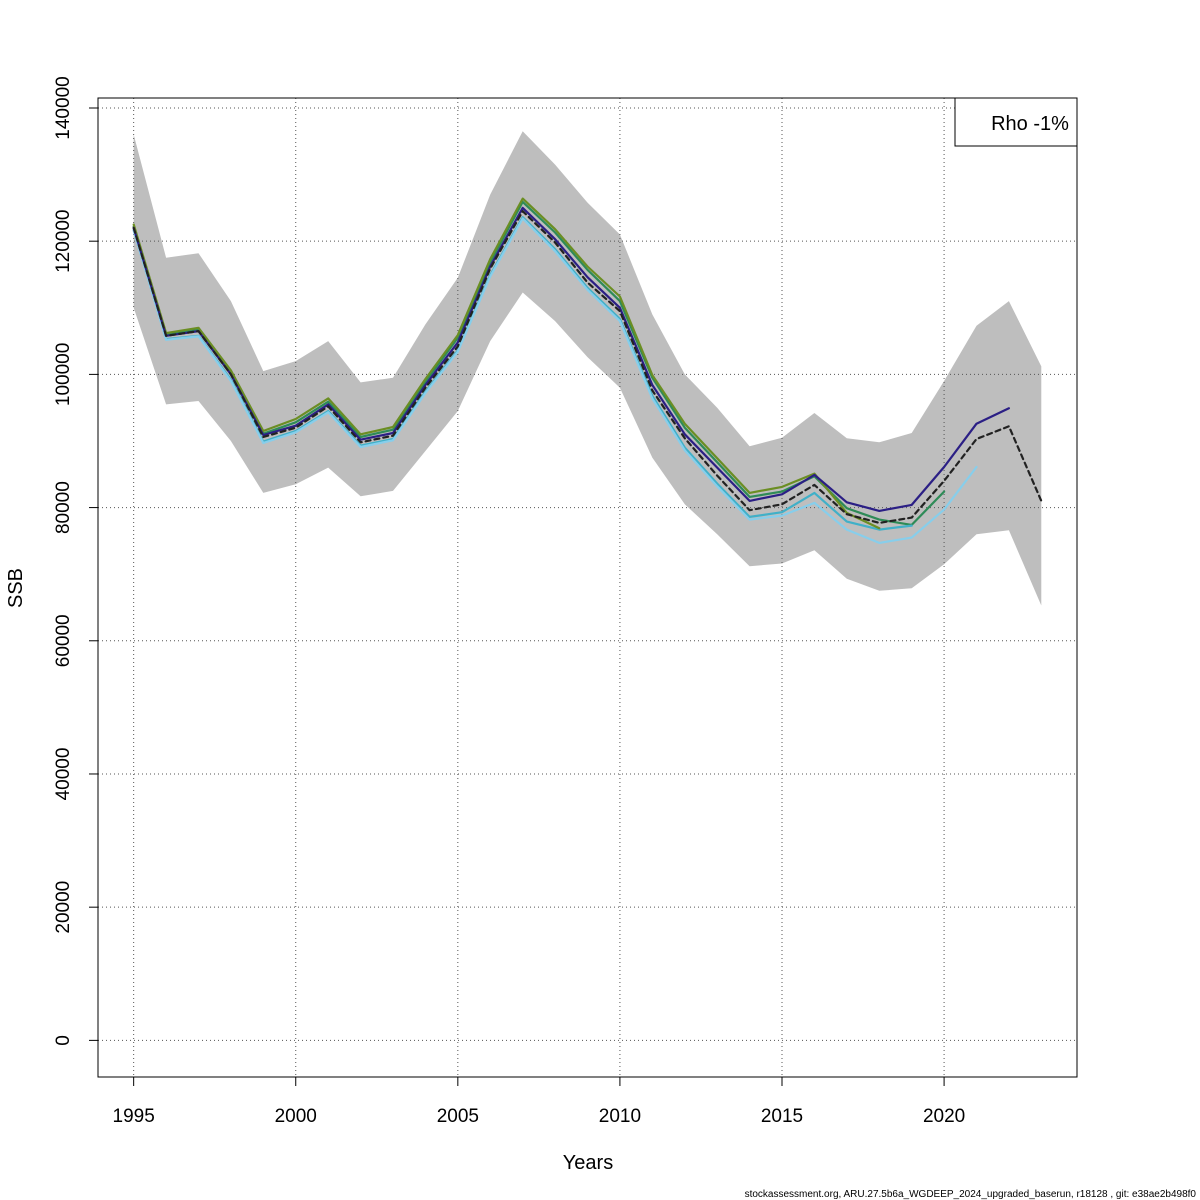  What do you see at coordinates (75, 561) in the screenshot?
I see `y-axis: 0 20000 40000 60000 80000 100000 120000 140000` at bounding box center [75, 561].